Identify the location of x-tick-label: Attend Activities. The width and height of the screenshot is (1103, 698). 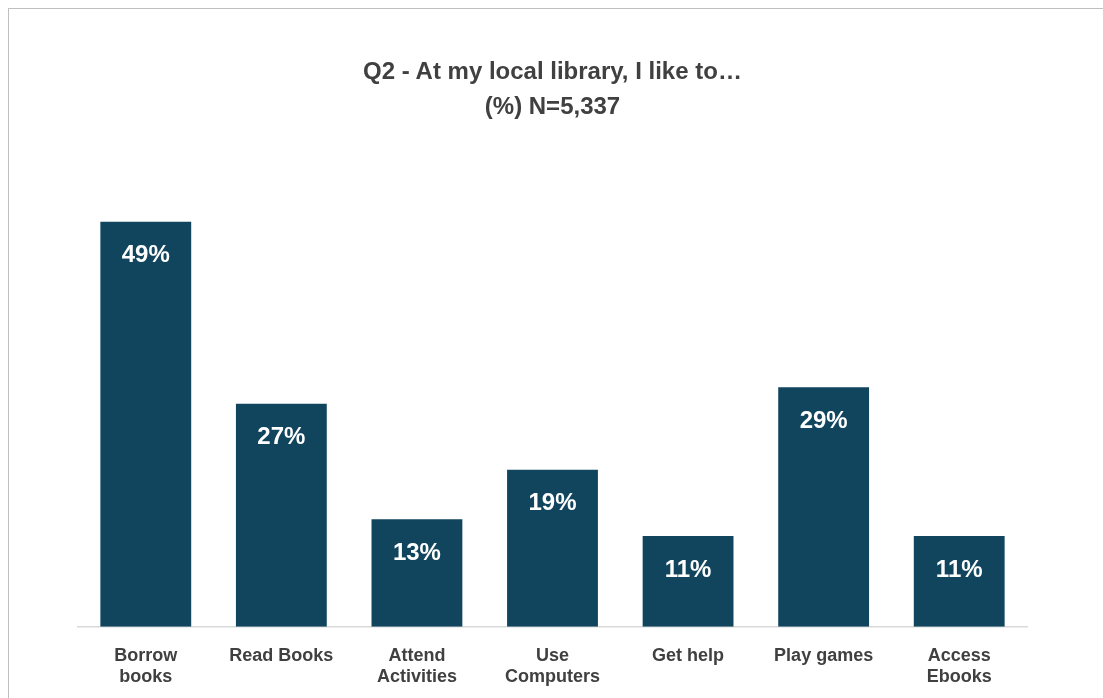
(416, 665).